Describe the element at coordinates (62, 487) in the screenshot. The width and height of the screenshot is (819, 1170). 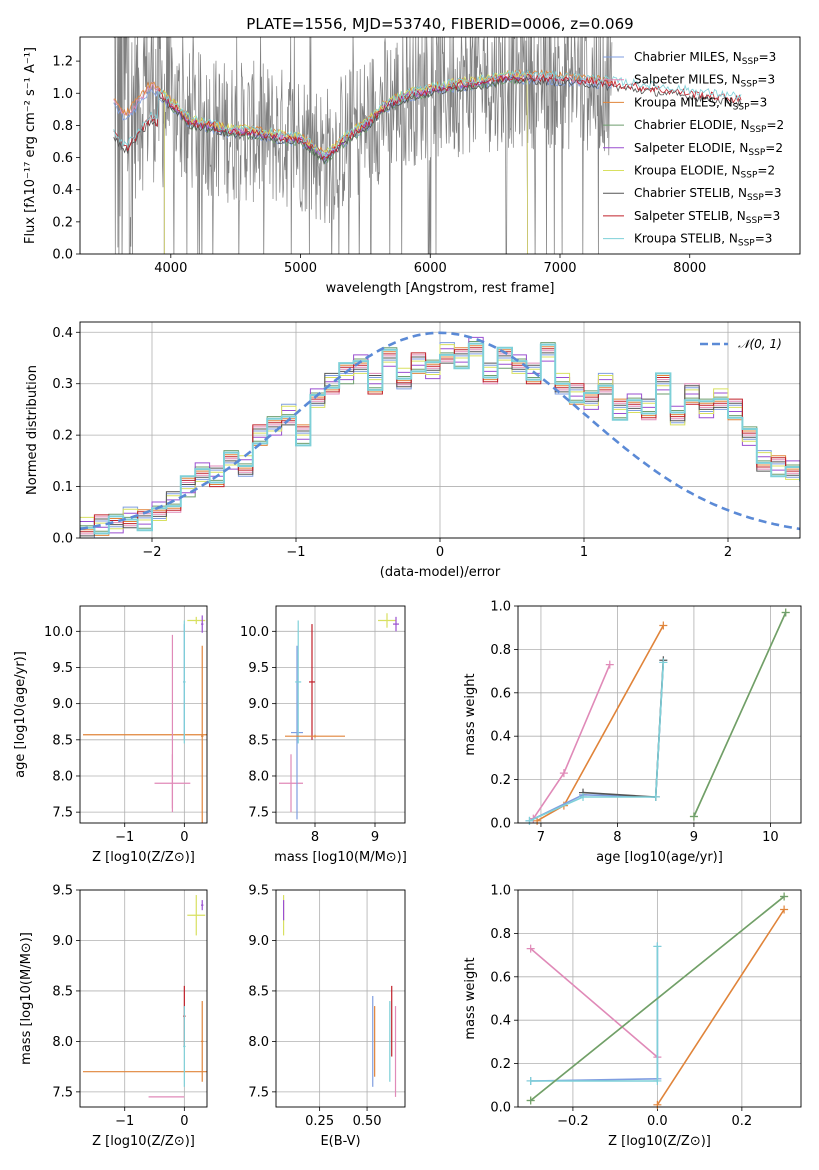
I see `y-tick-label: 0.1` at that location.